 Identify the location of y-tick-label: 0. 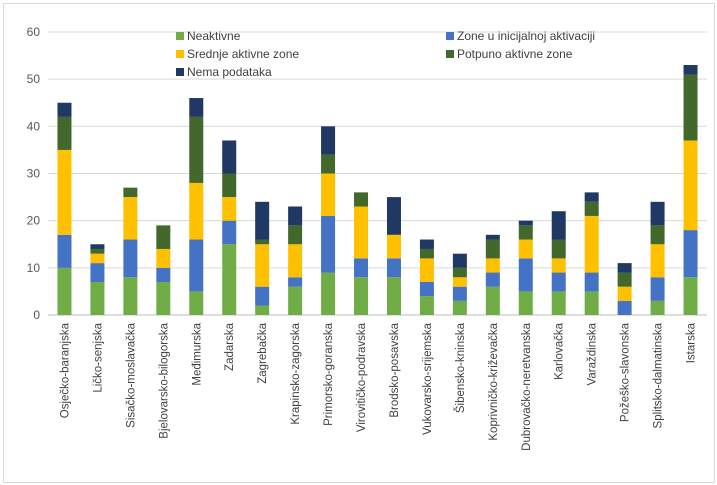
(36, 315).